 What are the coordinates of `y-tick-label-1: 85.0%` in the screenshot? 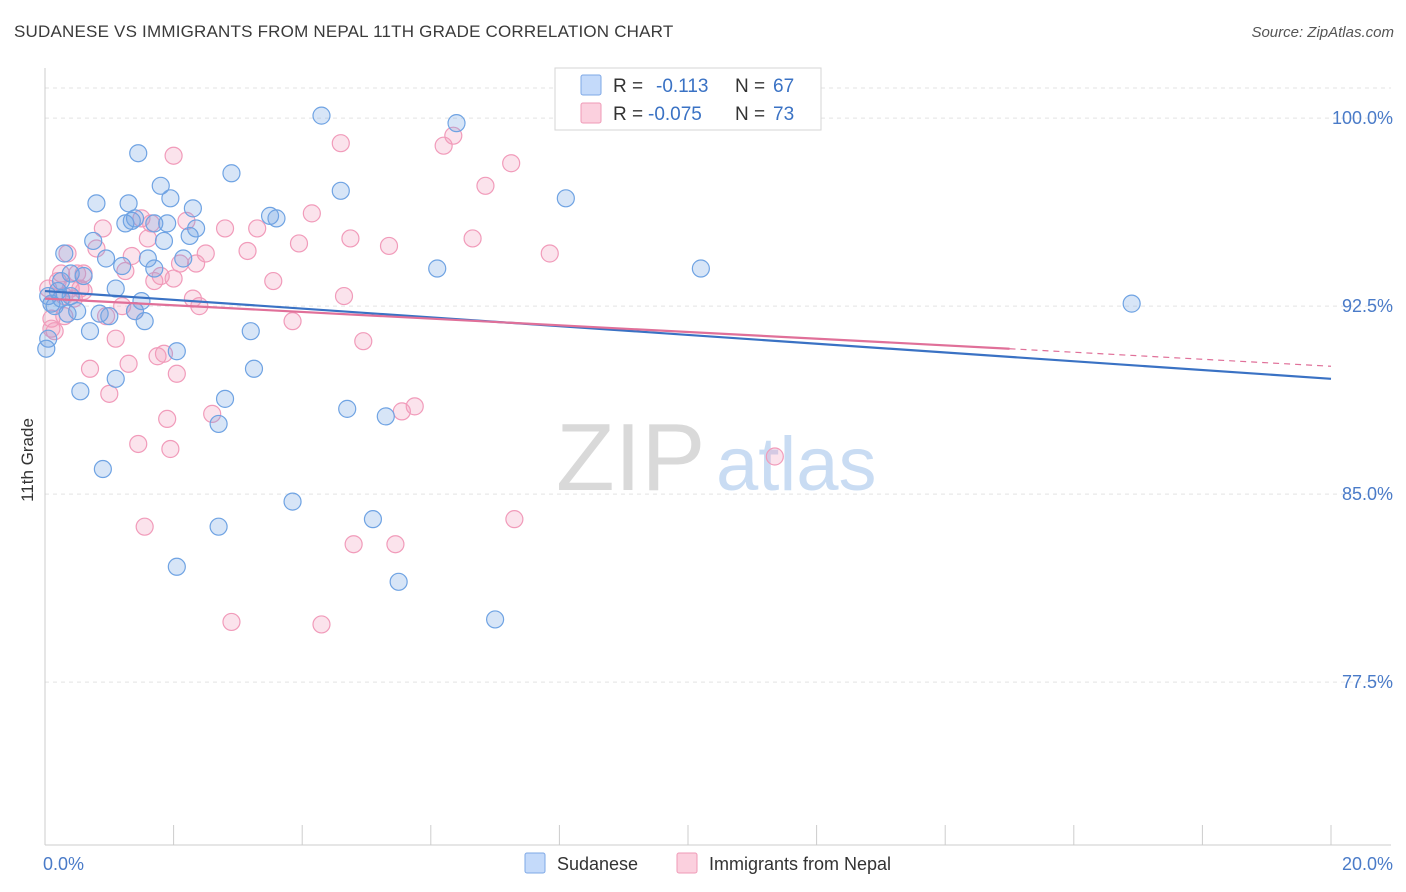 It's located at (1367, 494).